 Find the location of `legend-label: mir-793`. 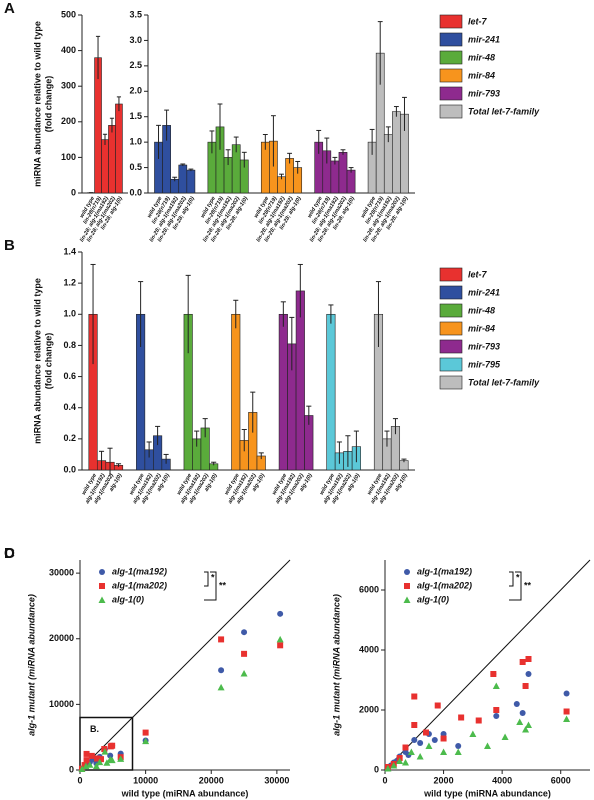

legend-label: mir-793 is located at coordinates (484, 93).